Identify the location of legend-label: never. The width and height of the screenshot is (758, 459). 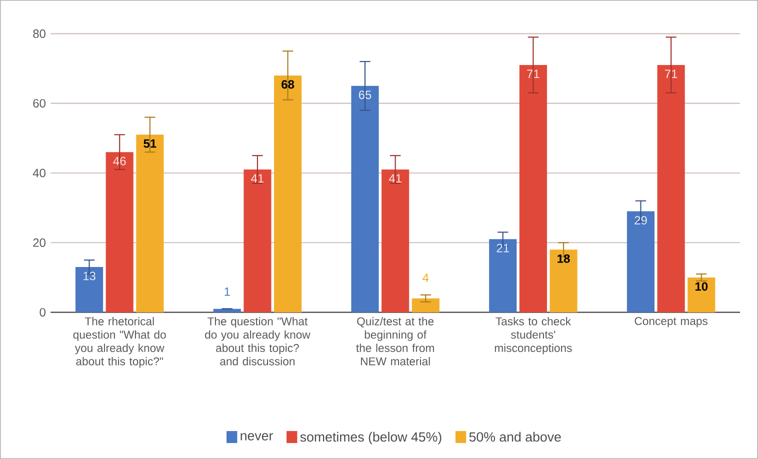
(256, 436).